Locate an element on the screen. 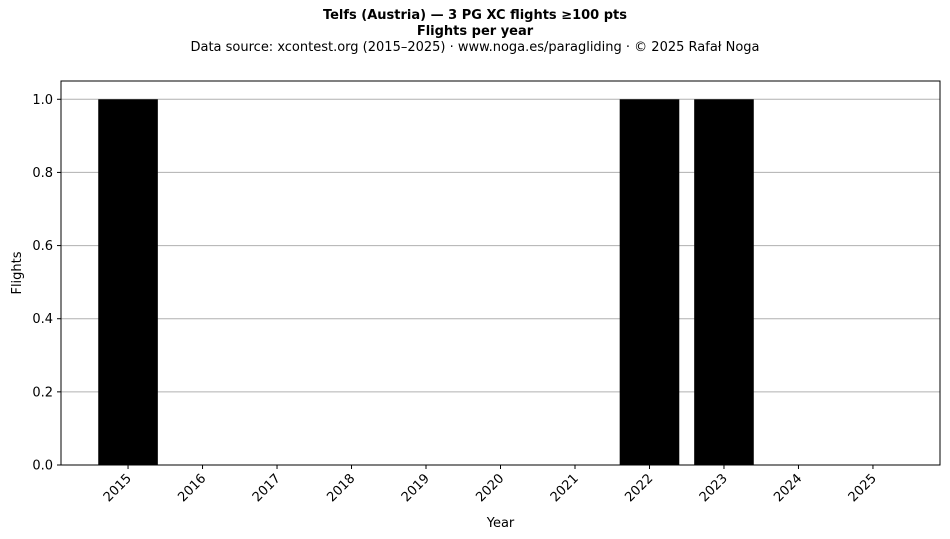 The image size is (950, 539). x-tick-label: 2023 is located at coordinates (714, 488).